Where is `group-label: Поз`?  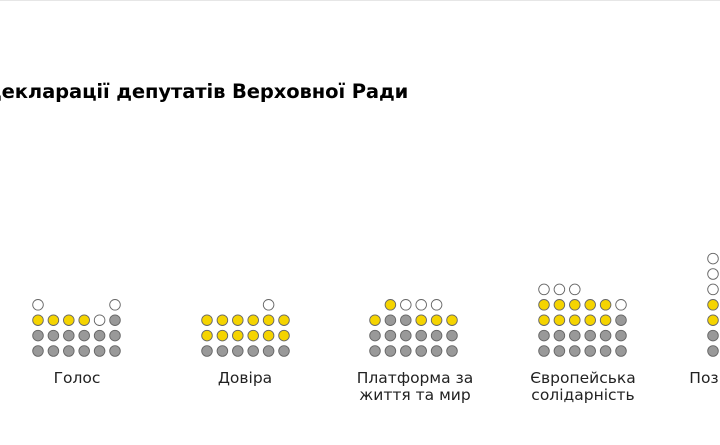
group-label: Поз is located at coordinates (703, 378).